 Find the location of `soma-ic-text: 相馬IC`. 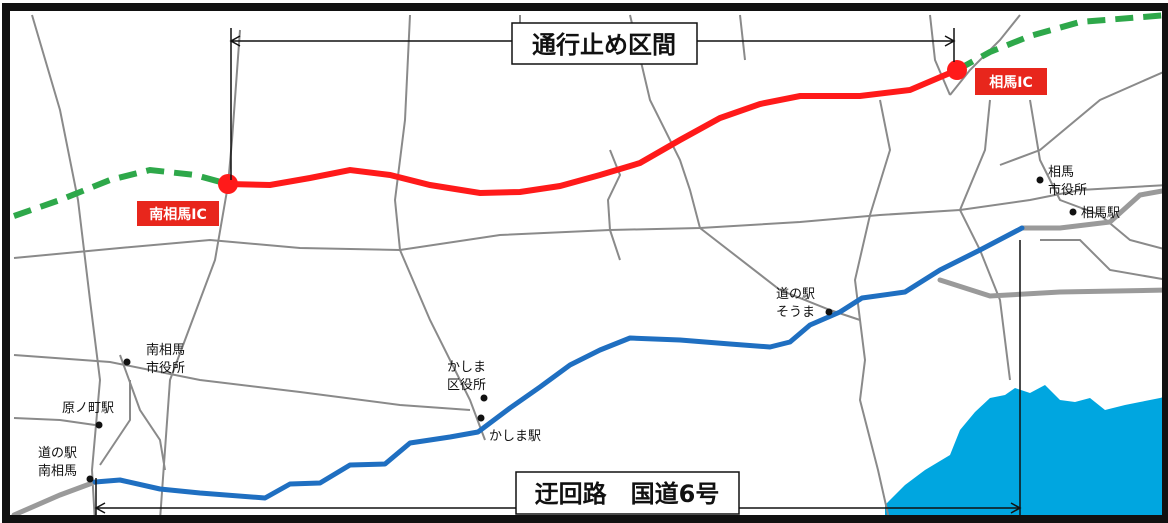

soma-ic-text: 相馬IC is located at coordinates (1010, 82).